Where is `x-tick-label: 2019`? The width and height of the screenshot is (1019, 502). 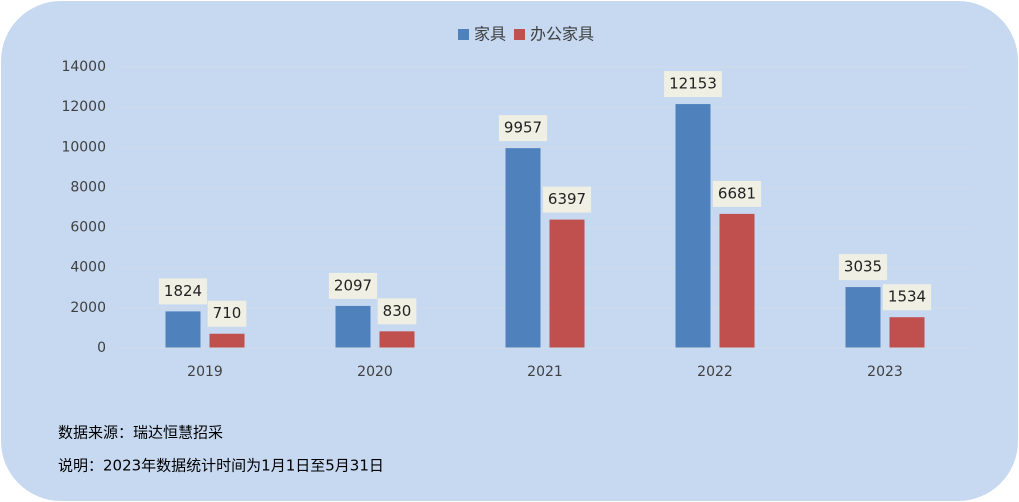 x-tick-label: 2019 is located at coordinates (205, 372).